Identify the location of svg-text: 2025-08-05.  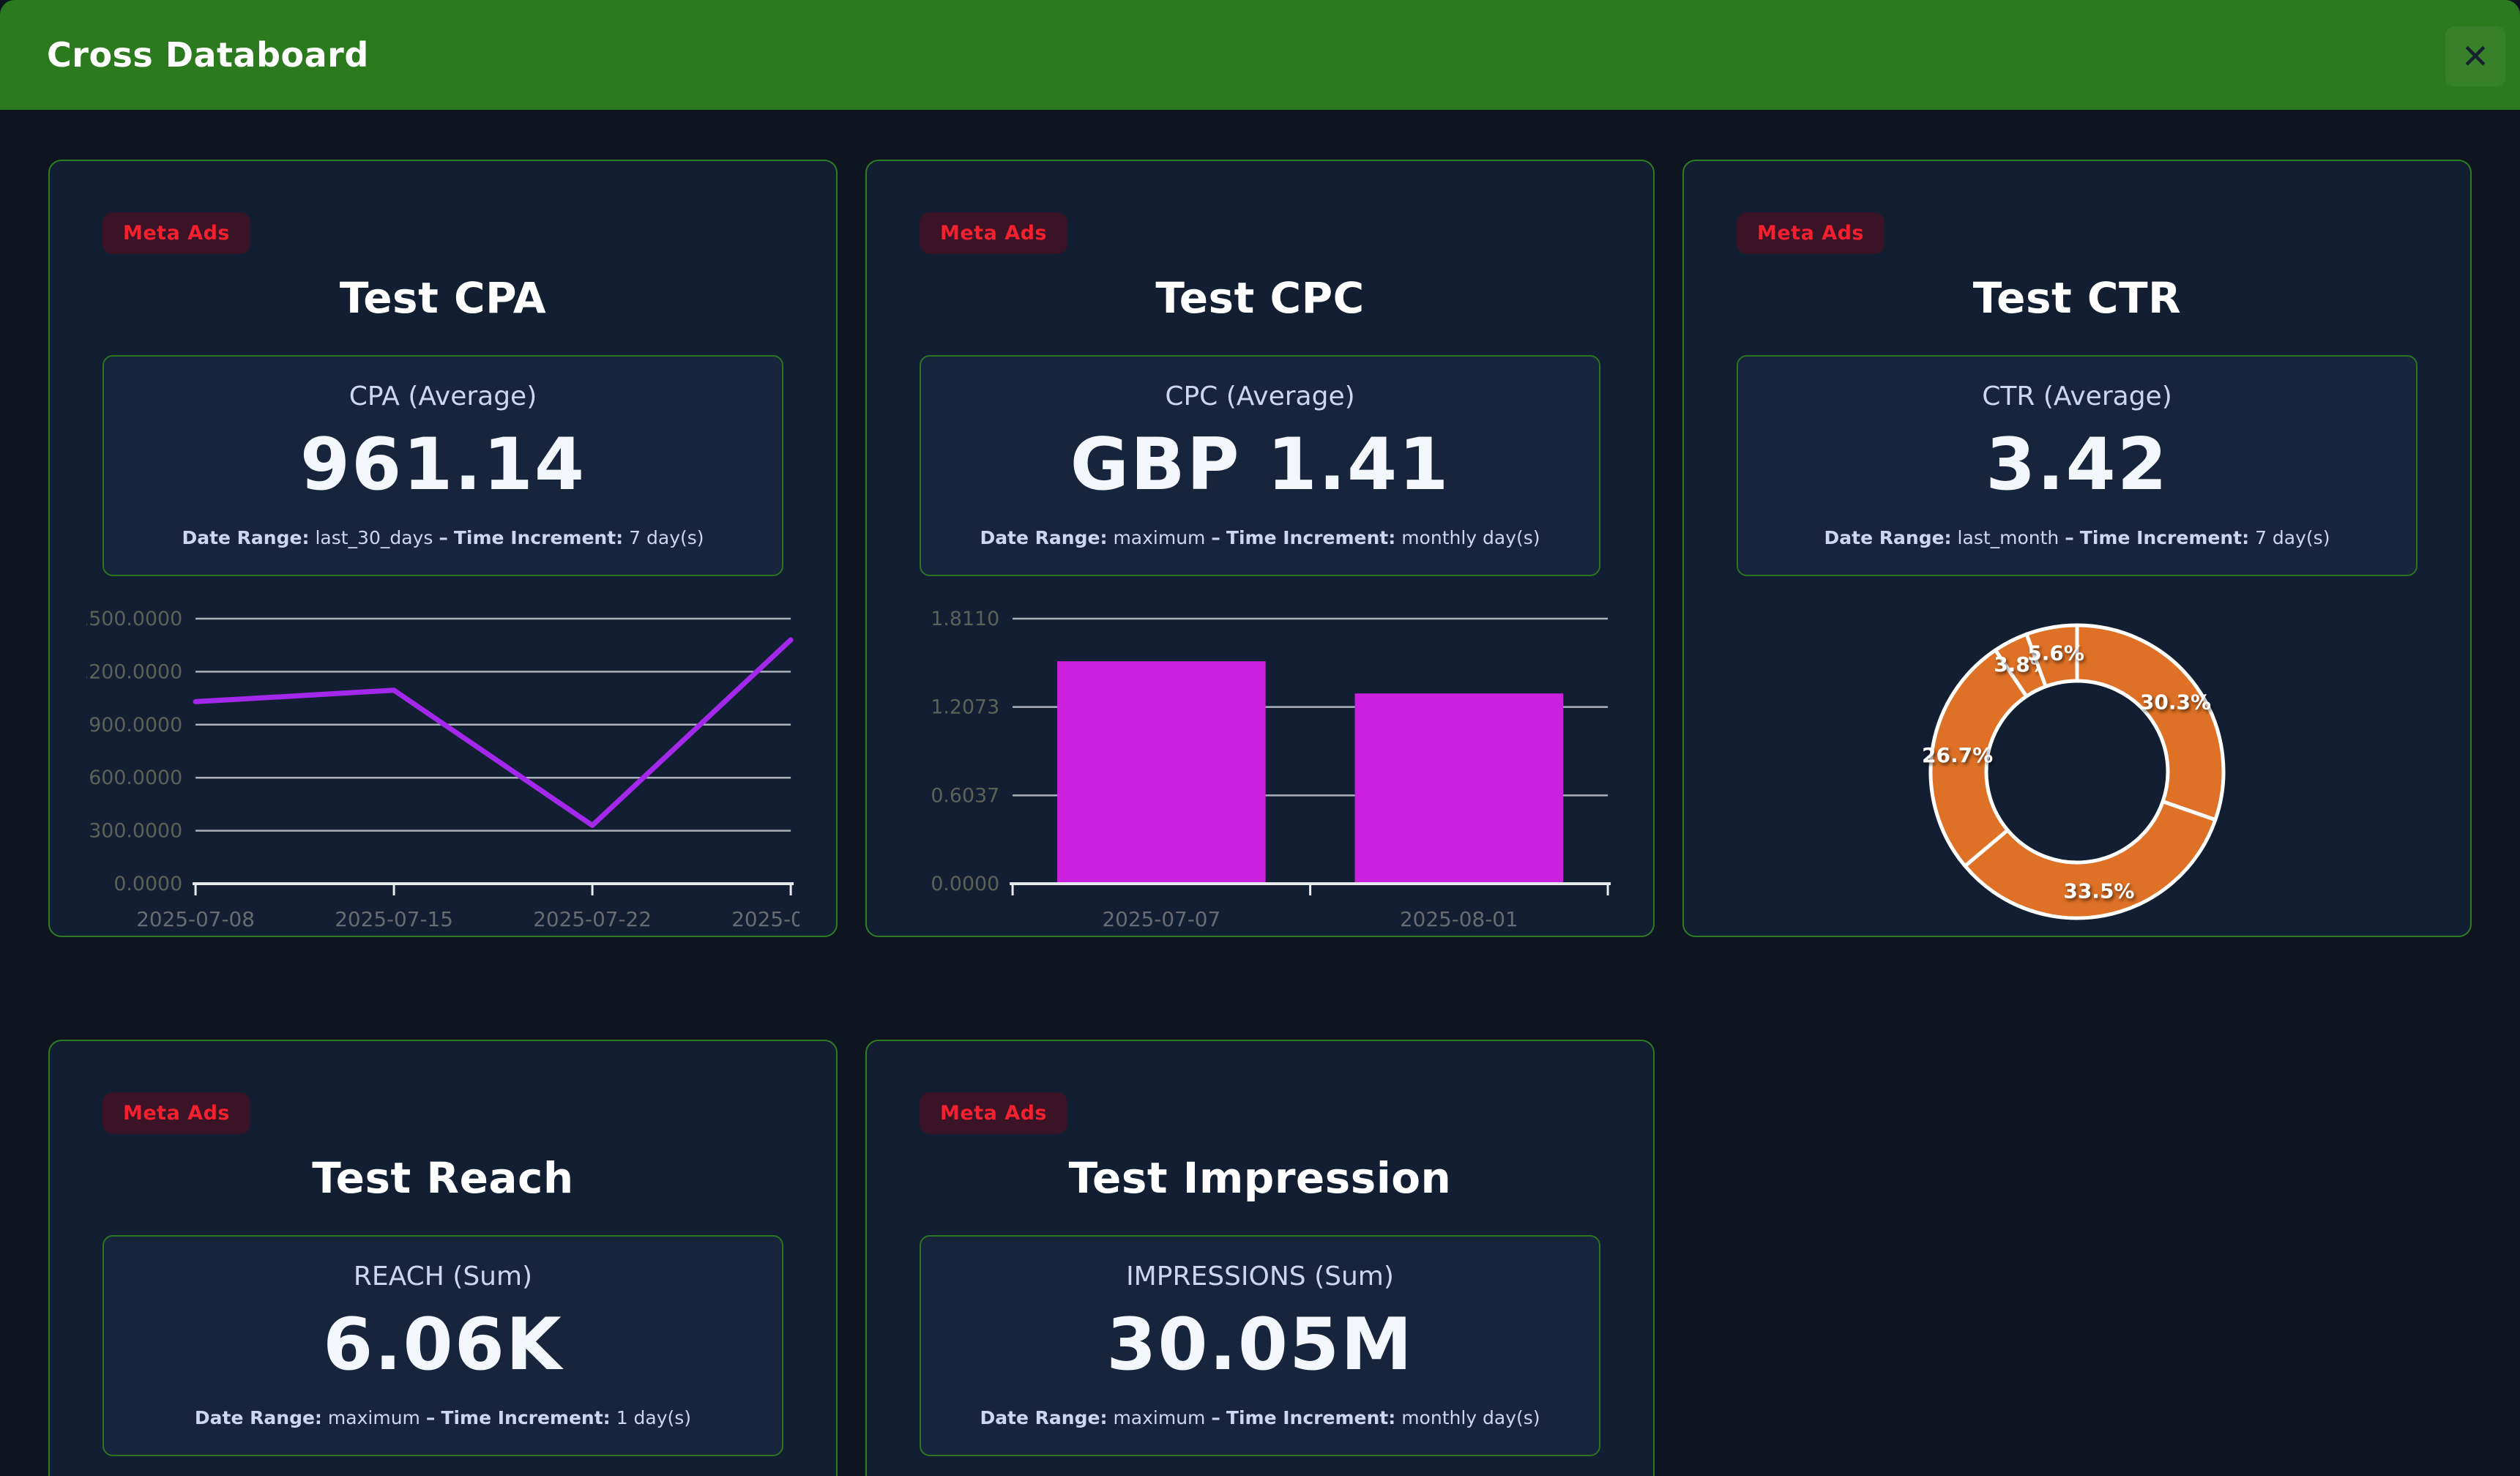
(765, 919).